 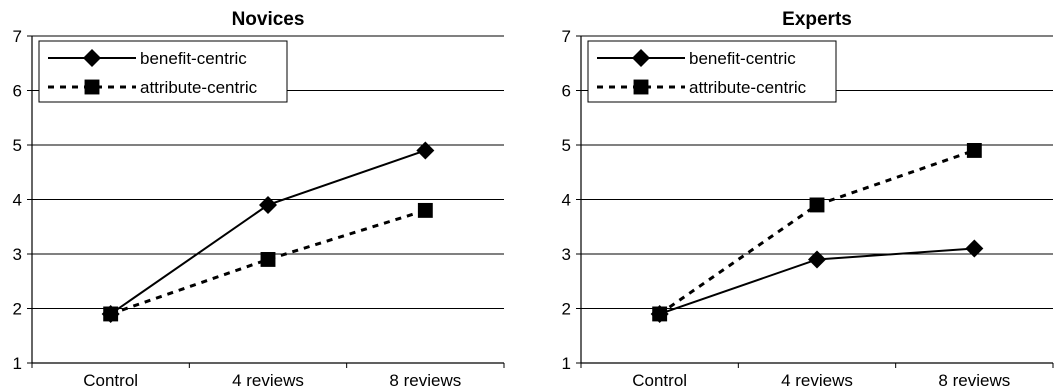 I want to click on chart-title: Experts, so click(x=817, y=19).